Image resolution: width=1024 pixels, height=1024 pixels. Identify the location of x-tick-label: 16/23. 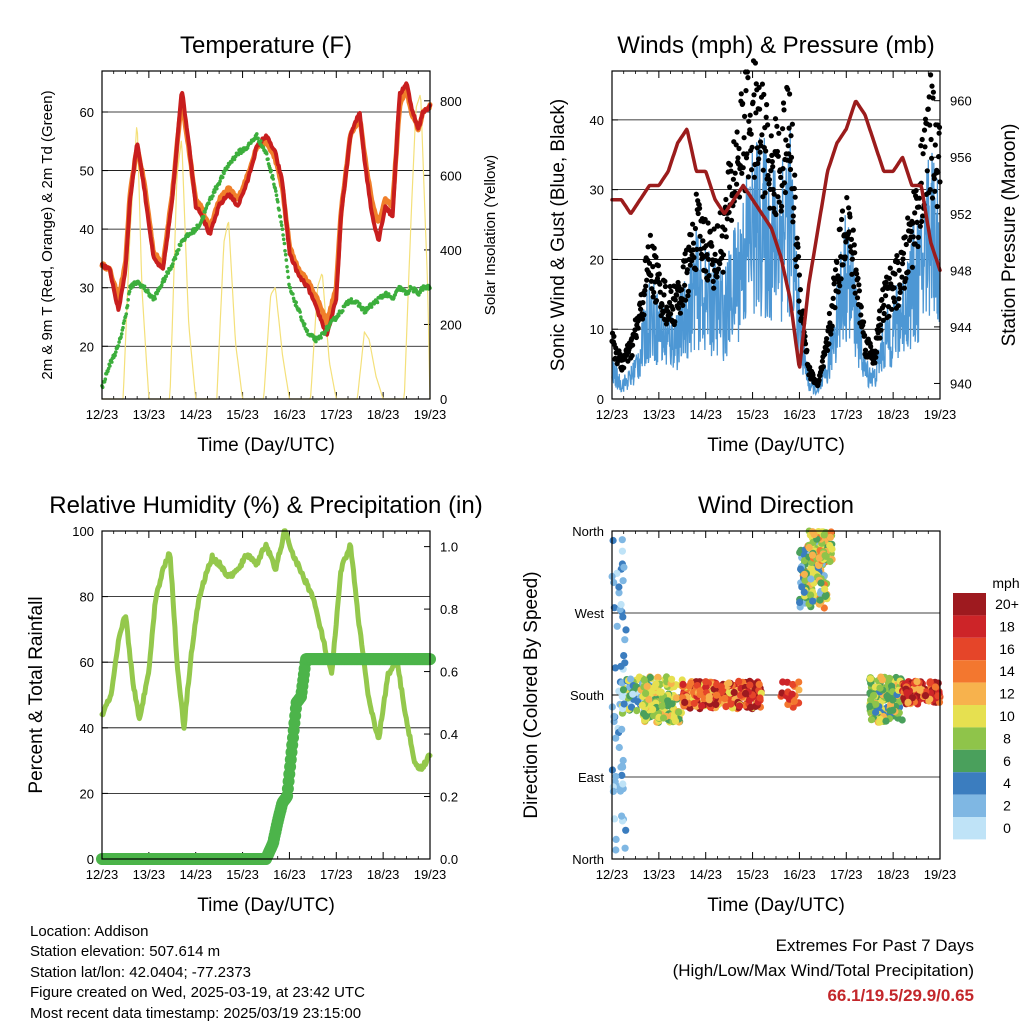
(289, 874).